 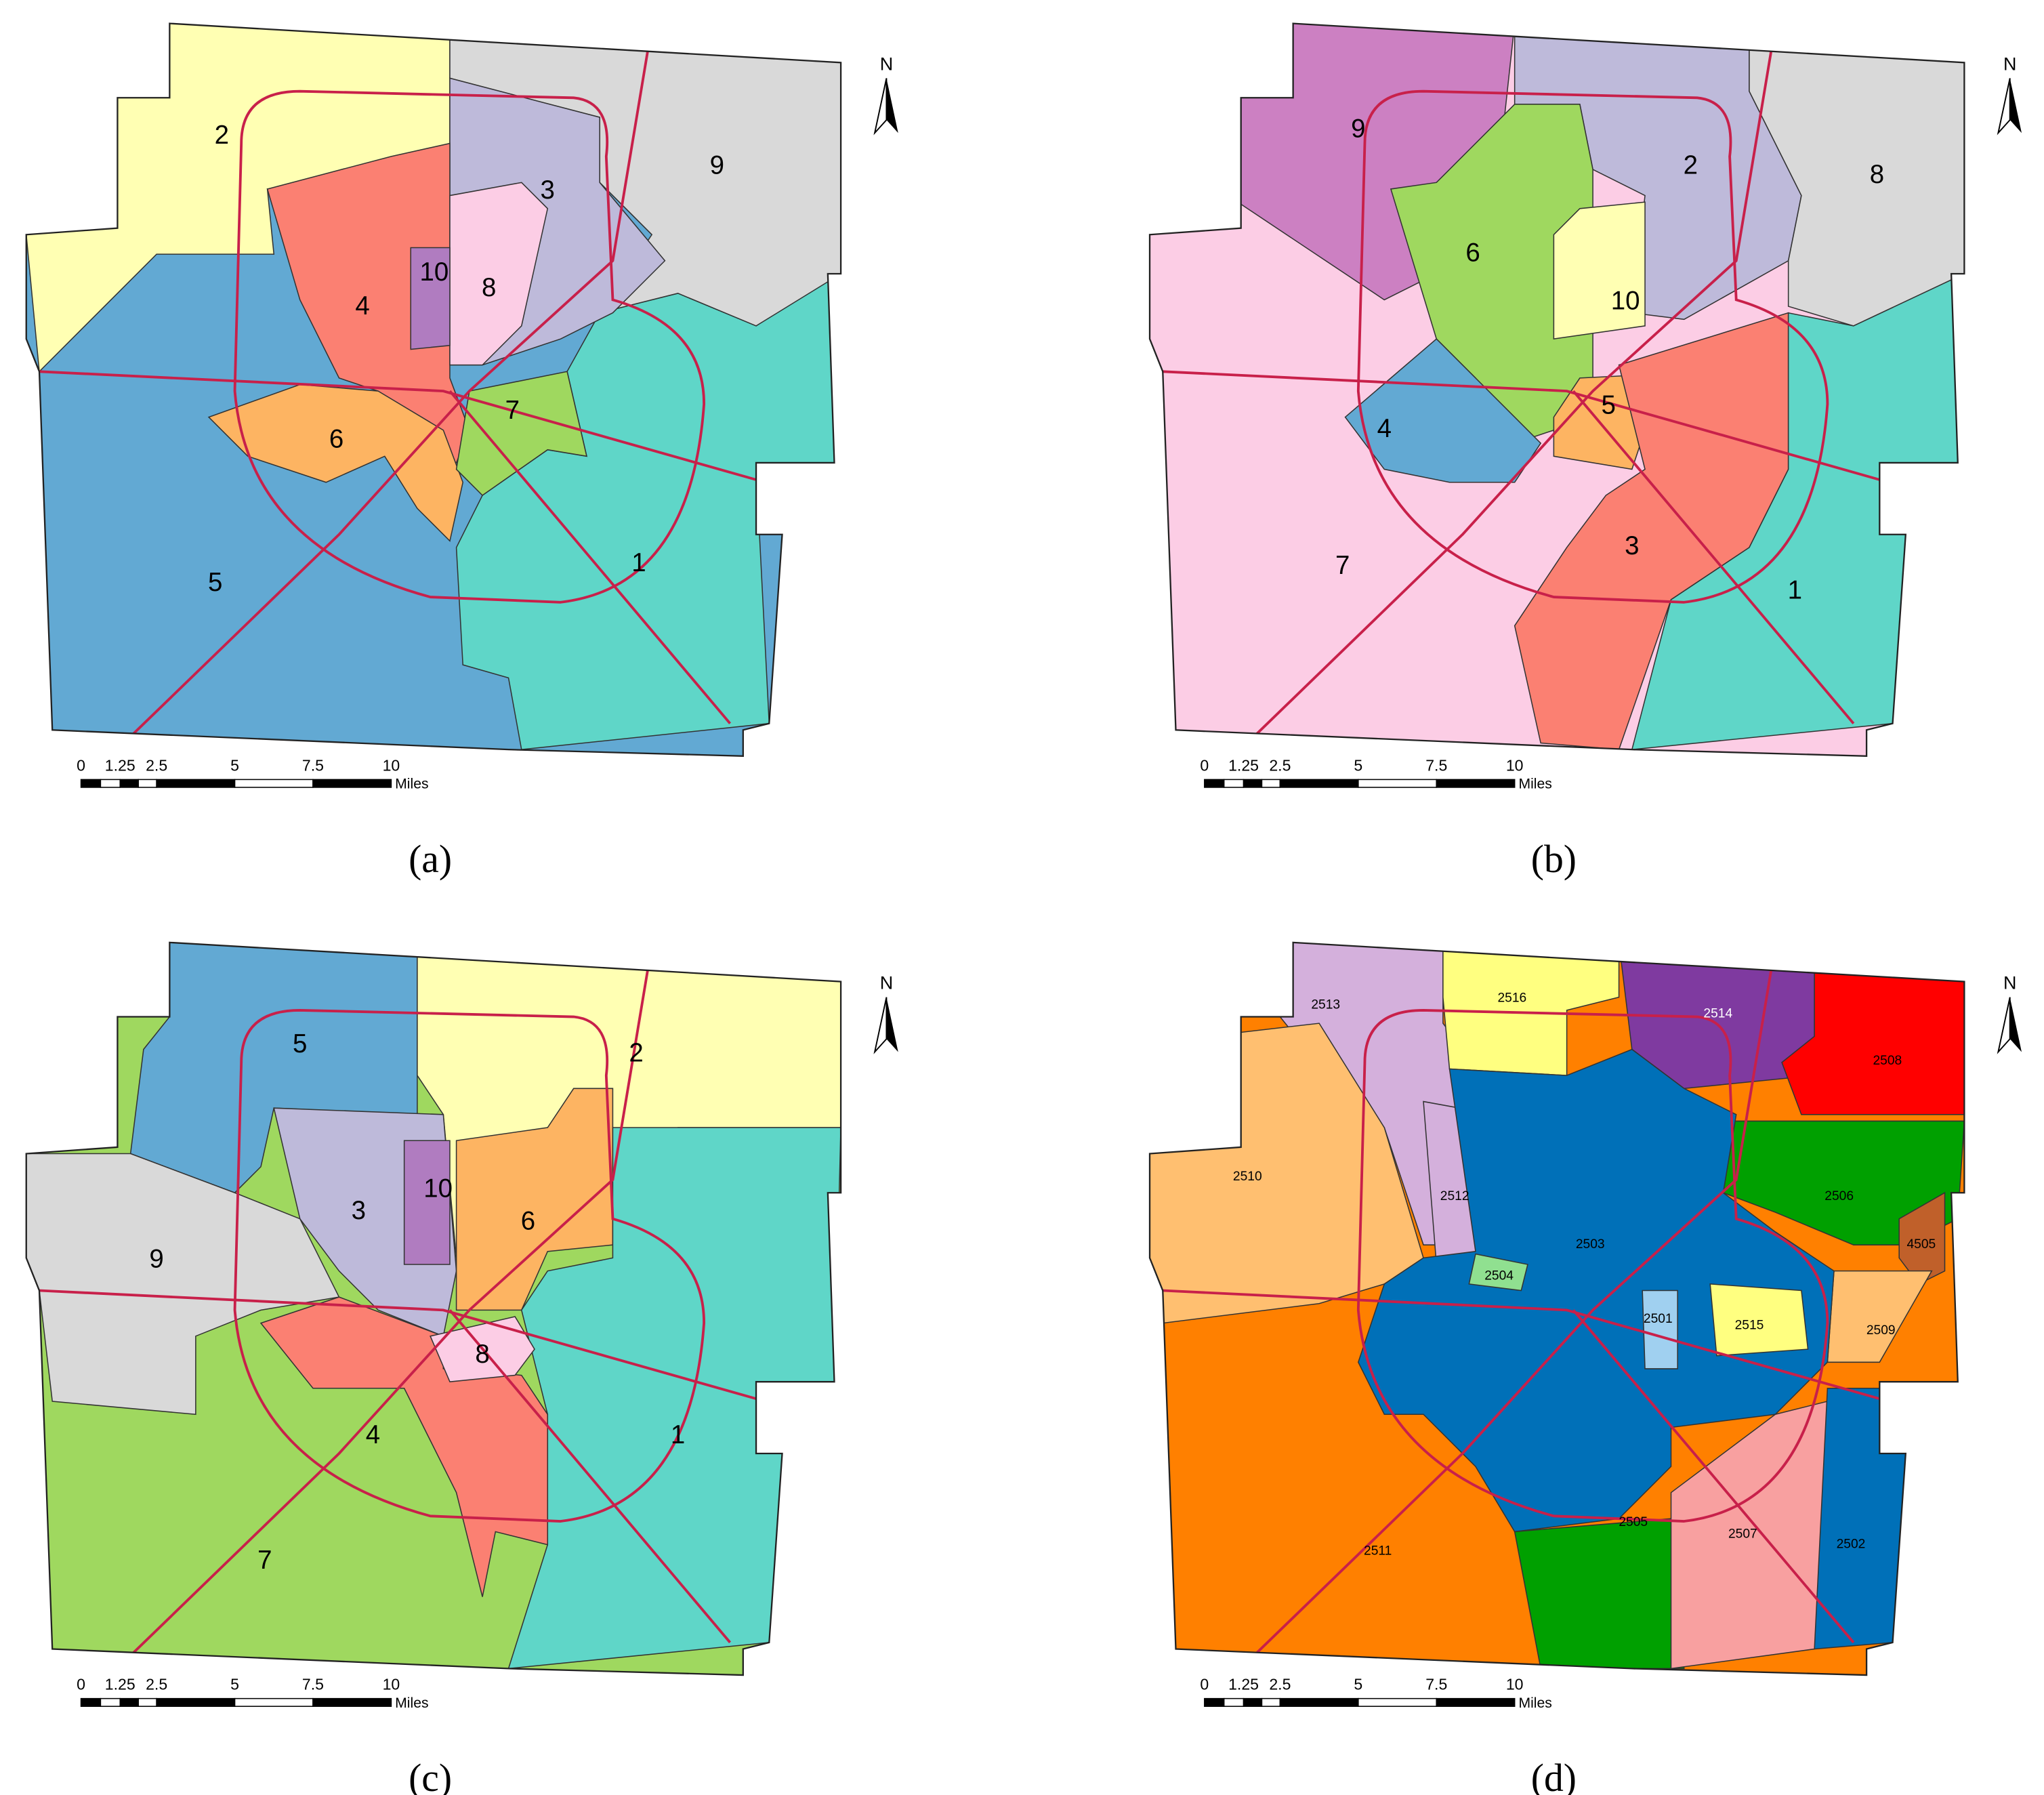 I want to click on panel-caption: (a), so click(x=430, y=859).